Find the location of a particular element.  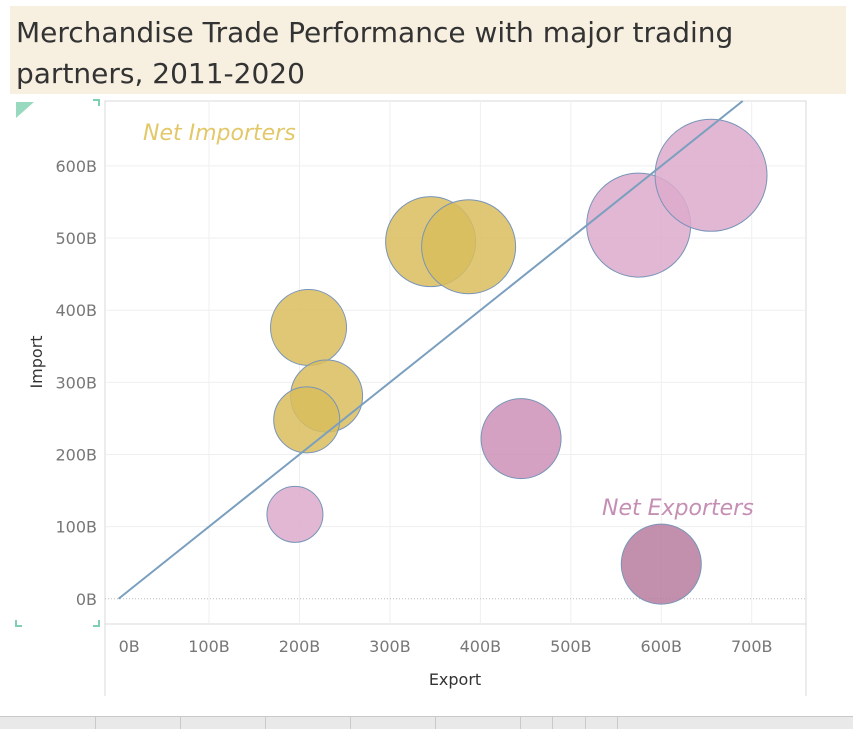

title-band is located at coordinates (428, 50).